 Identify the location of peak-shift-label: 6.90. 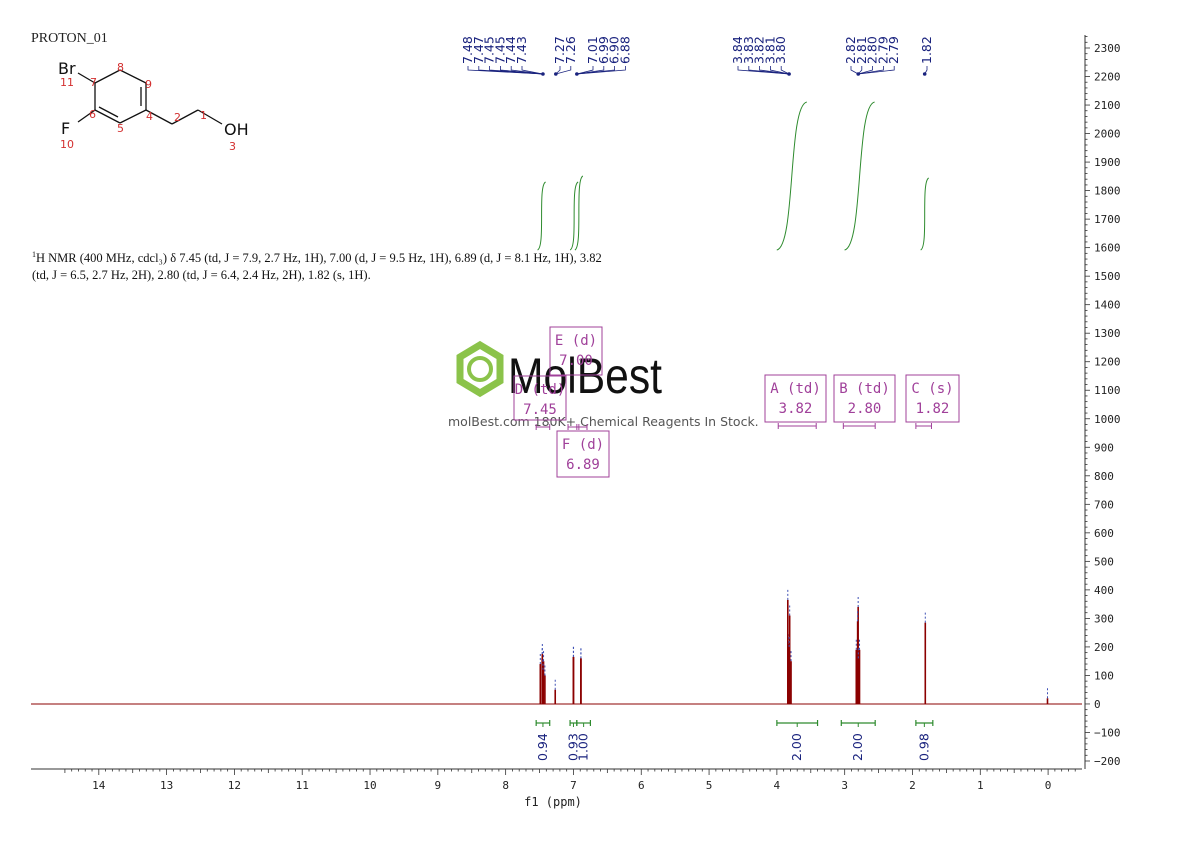
(614, 50).